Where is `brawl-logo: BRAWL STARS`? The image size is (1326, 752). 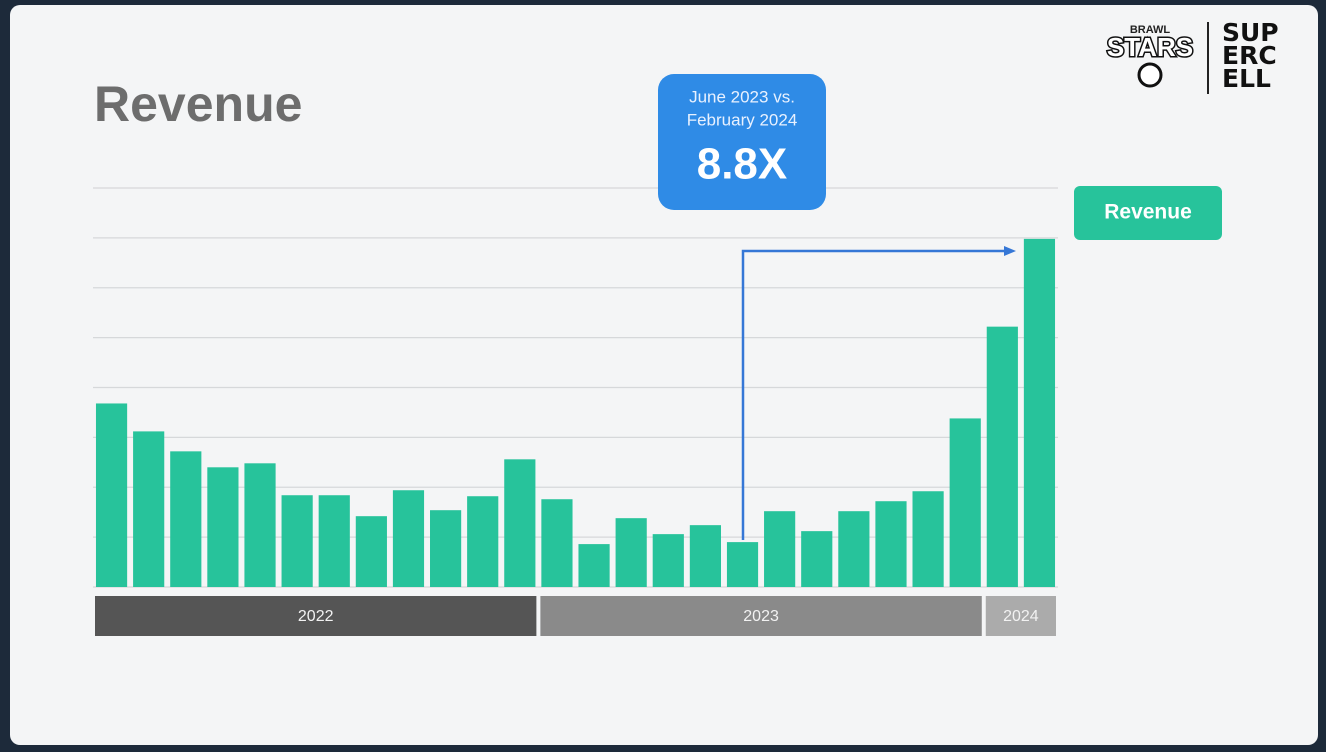 brawl-logo: BRAWL STARS is located at coordinates (1150, 56).